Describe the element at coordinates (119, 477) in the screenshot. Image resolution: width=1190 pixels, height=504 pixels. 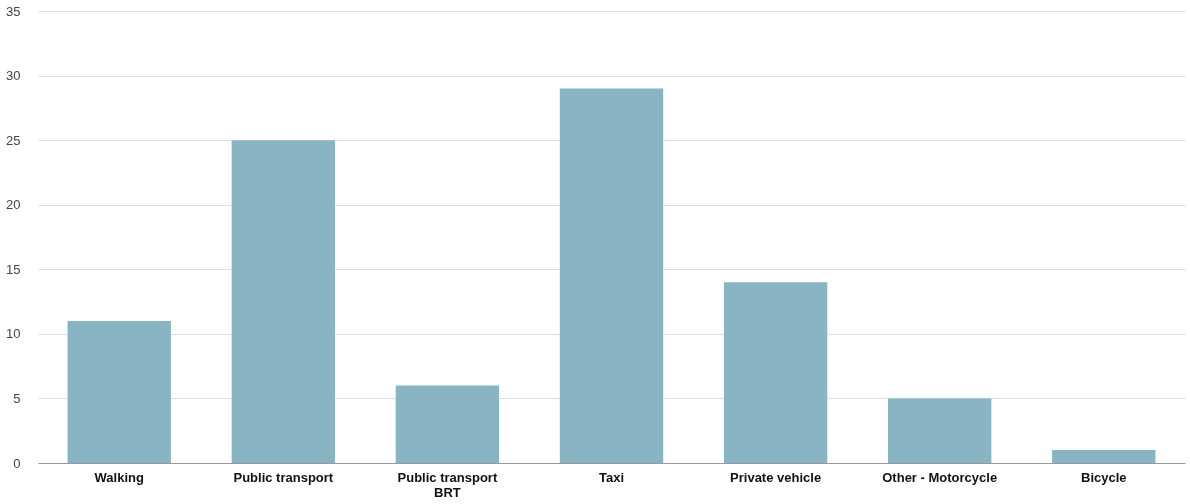
I see `x-tick-label: Walking` at that location.